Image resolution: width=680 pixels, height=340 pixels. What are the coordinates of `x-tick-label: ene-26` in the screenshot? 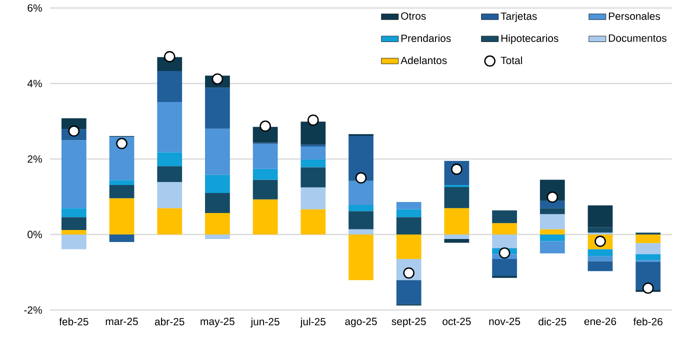 It's located at (600, 322).